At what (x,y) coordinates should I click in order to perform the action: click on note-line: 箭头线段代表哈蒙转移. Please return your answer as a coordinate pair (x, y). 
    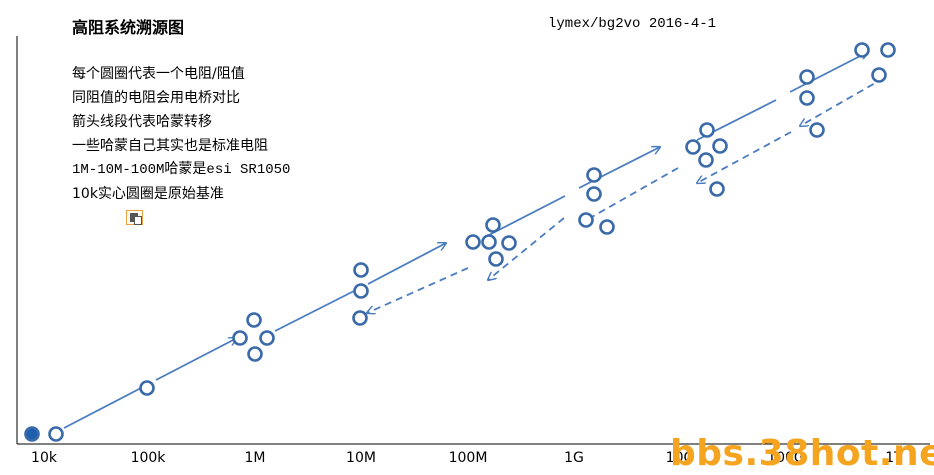
    Looking at the image, I should click on (142, 122).